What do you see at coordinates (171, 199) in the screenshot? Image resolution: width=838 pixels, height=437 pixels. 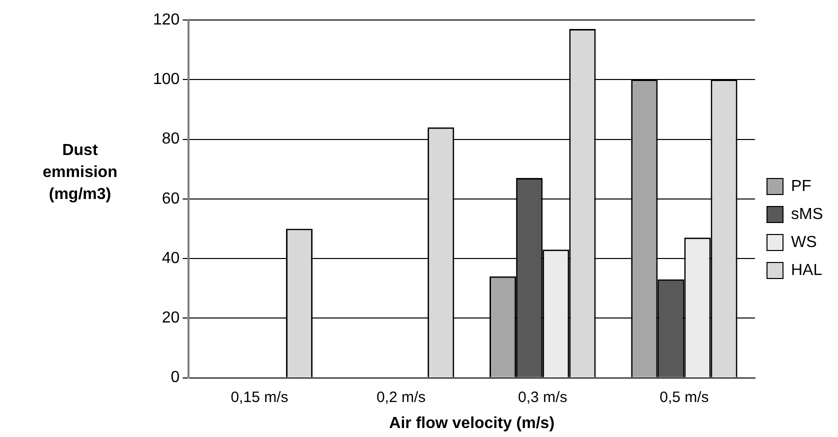 I see `y-tick-label: 60` at bounding box center [171, 199].